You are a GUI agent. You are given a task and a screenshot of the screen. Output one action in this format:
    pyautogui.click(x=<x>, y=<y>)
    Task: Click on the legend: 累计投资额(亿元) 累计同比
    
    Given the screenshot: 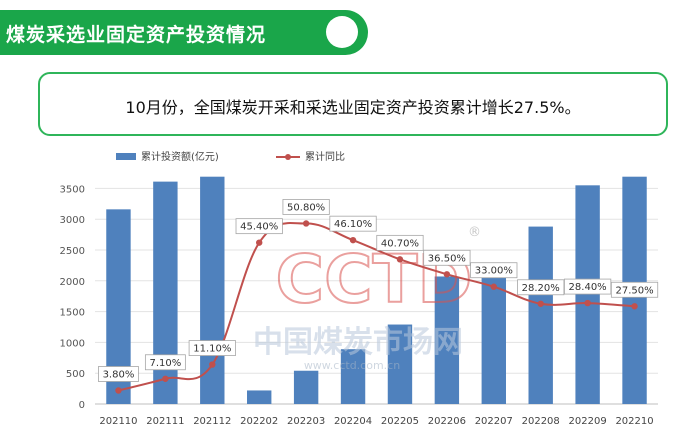 What is the action you would take?
    pyautogui.click(x=230, y=156)
    